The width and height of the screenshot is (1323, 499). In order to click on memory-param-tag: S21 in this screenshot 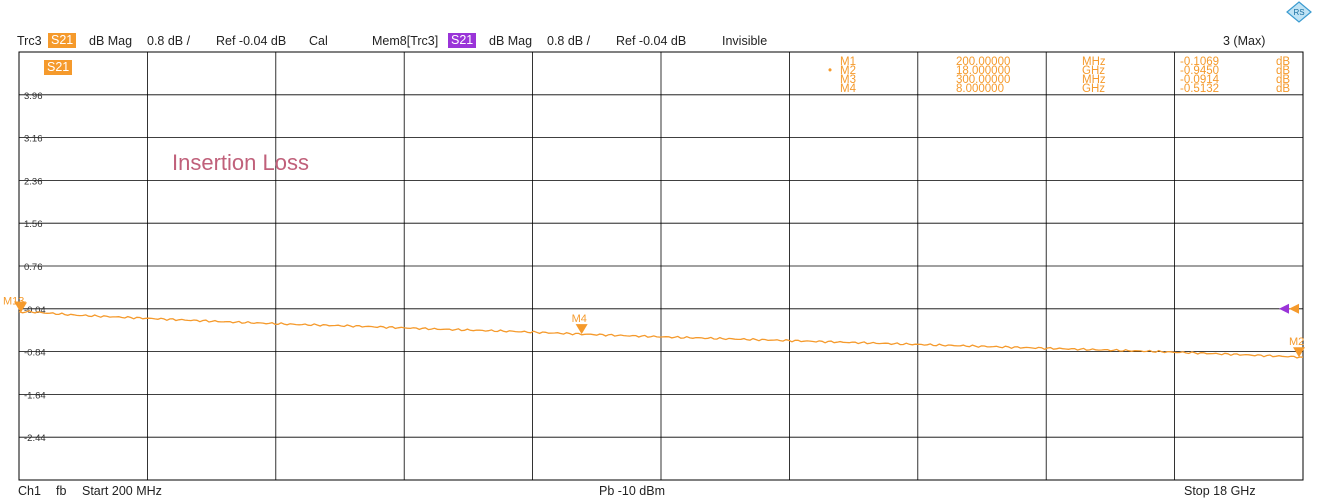, I will do `click(462, 40)`.